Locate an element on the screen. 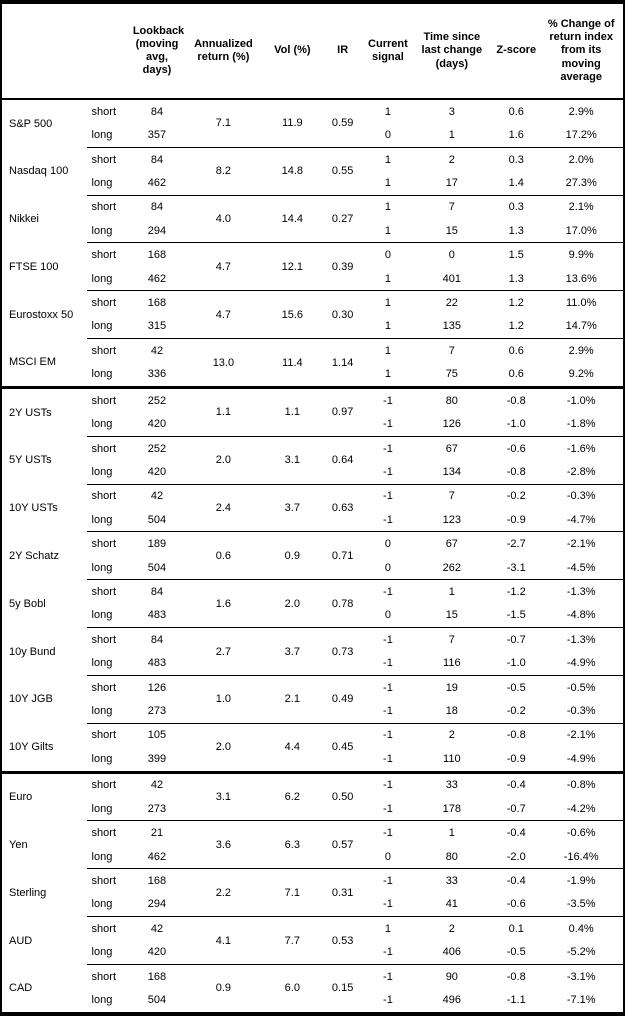 This screenshot has width=625, height=1016. asset-name-cell: 10Y Gilts is located at coordinates (31, 746).